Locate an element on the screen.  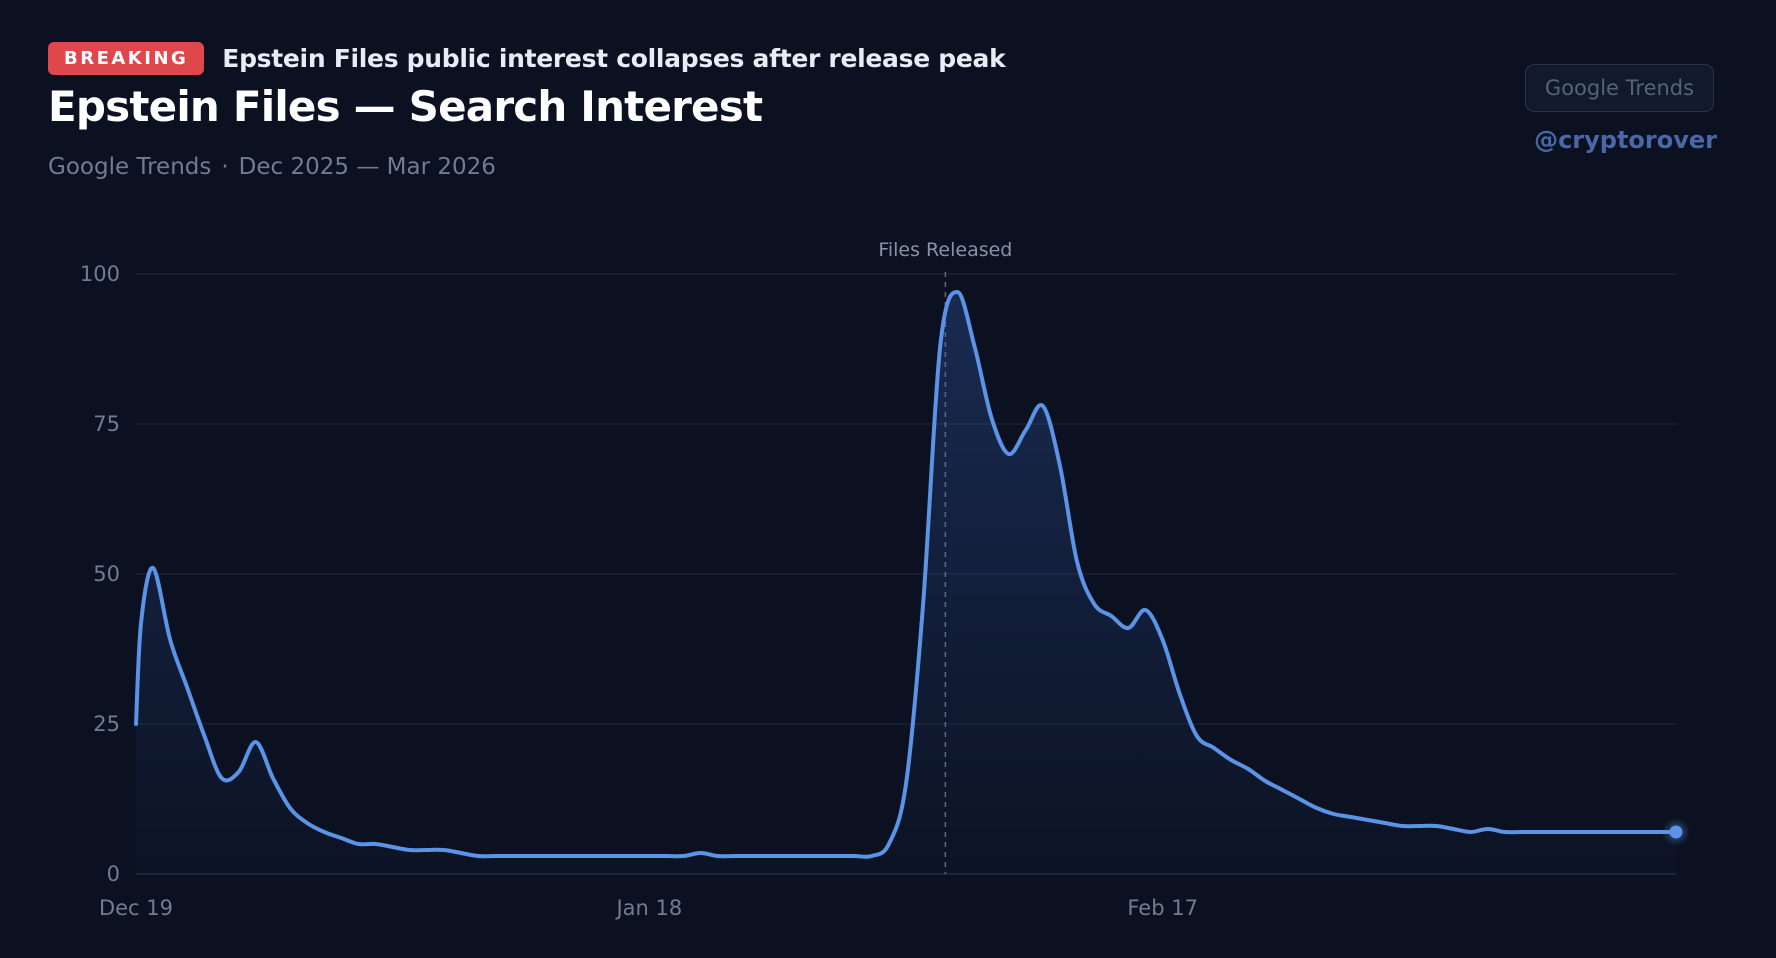
y-tick-label: 75 is located at coordinates (106, 424).